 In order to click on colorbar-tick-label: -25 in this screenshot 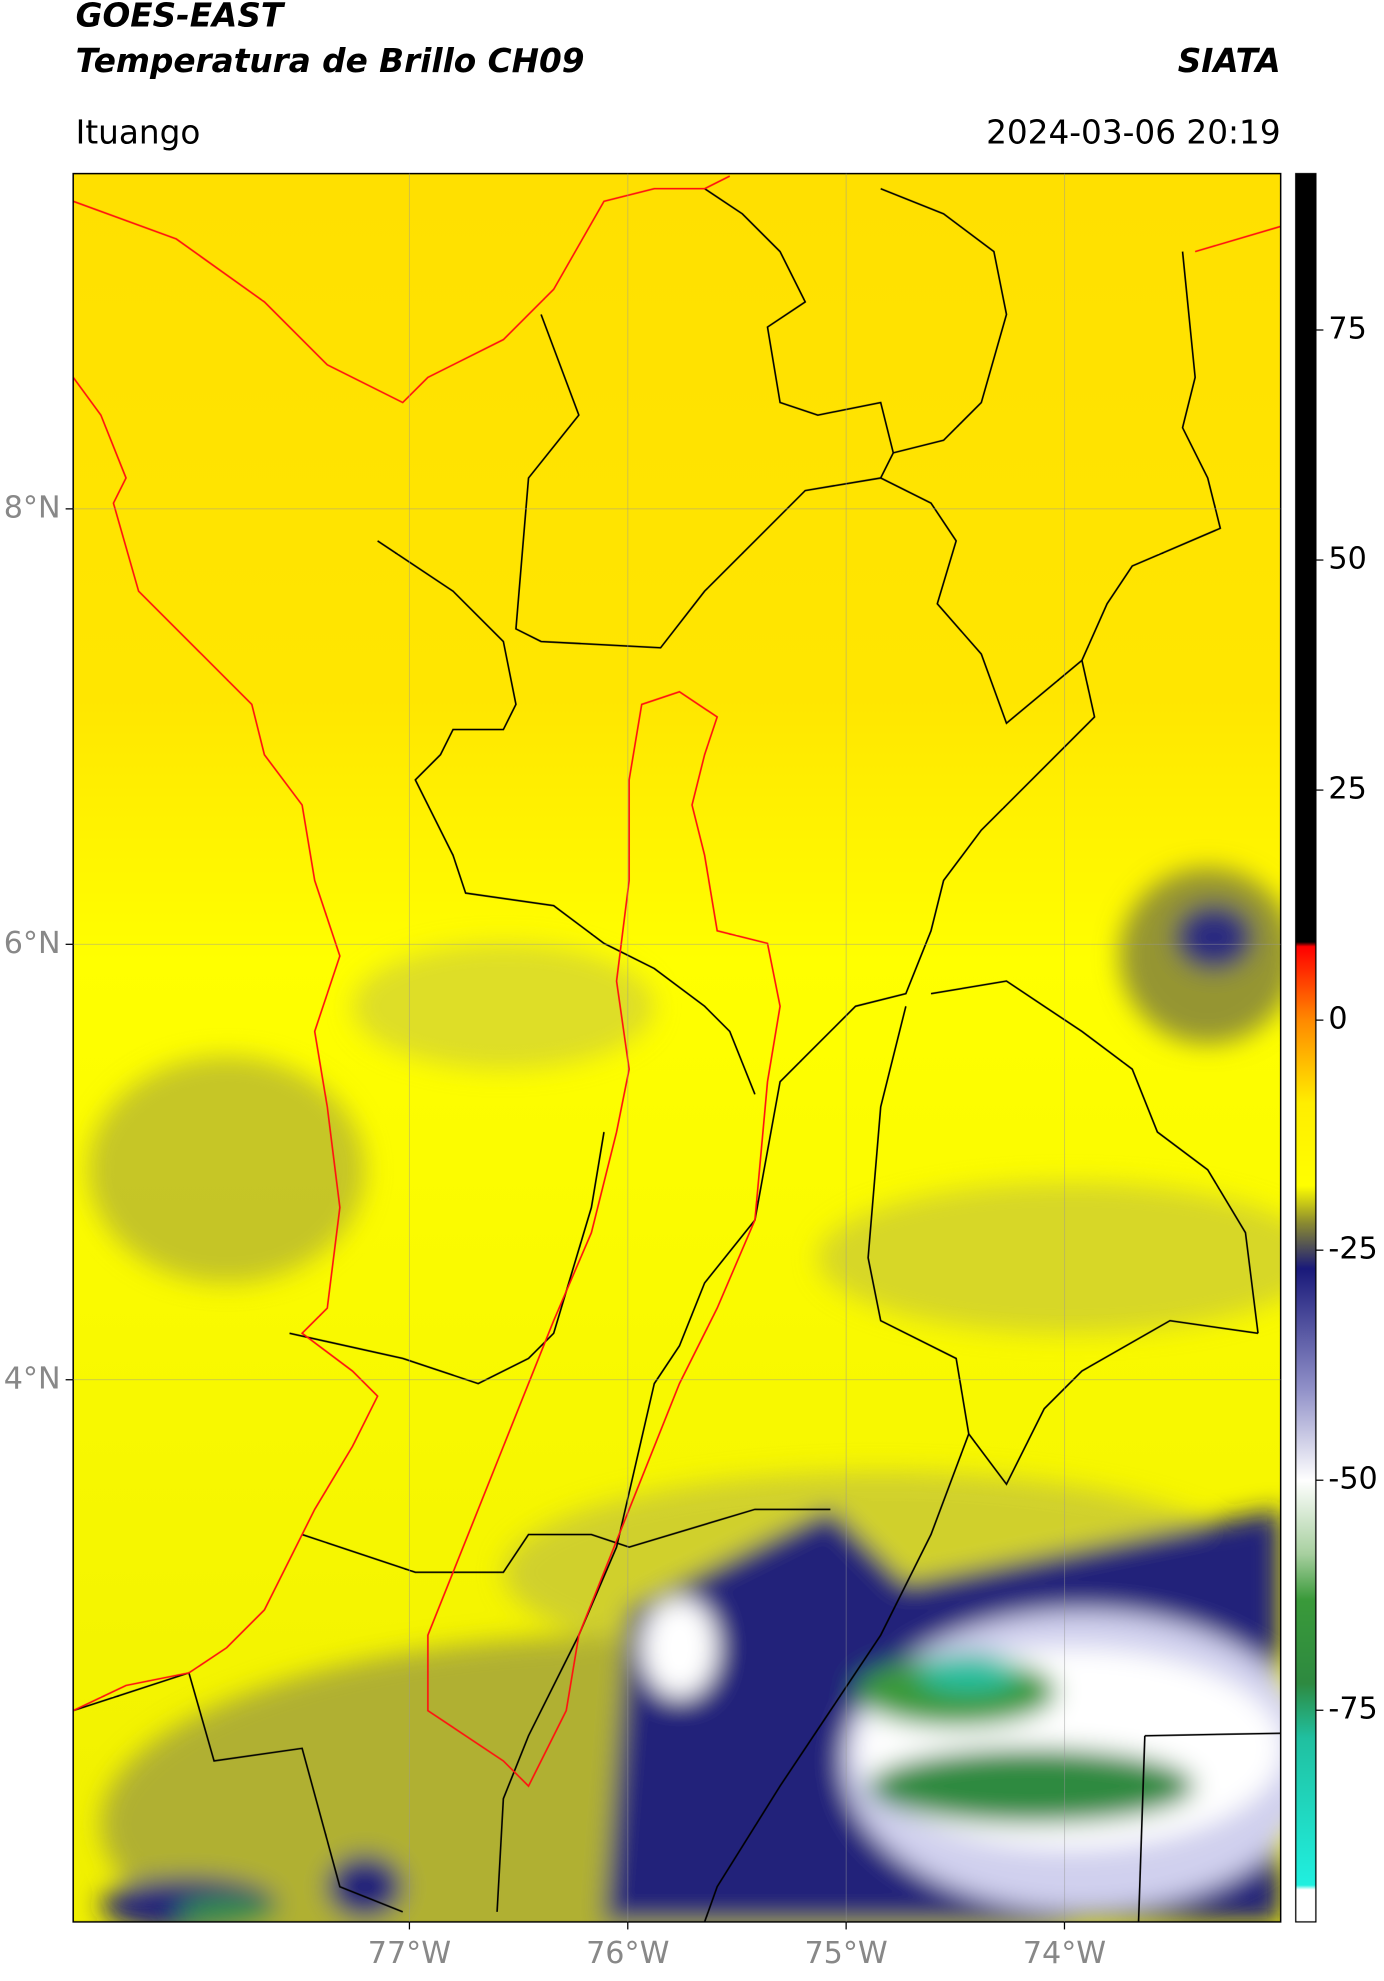, I will do `click(1352, 1249)`.